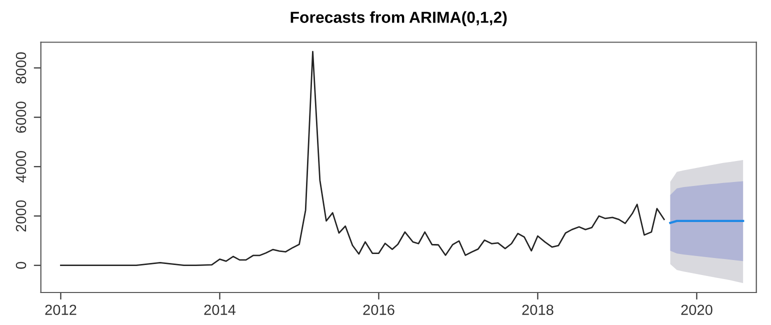 This screenshot has height=325, width=771. Describe the element at coordinates (538, 310) in the screenshot. I see `x-tick-label: 2018` at that location.